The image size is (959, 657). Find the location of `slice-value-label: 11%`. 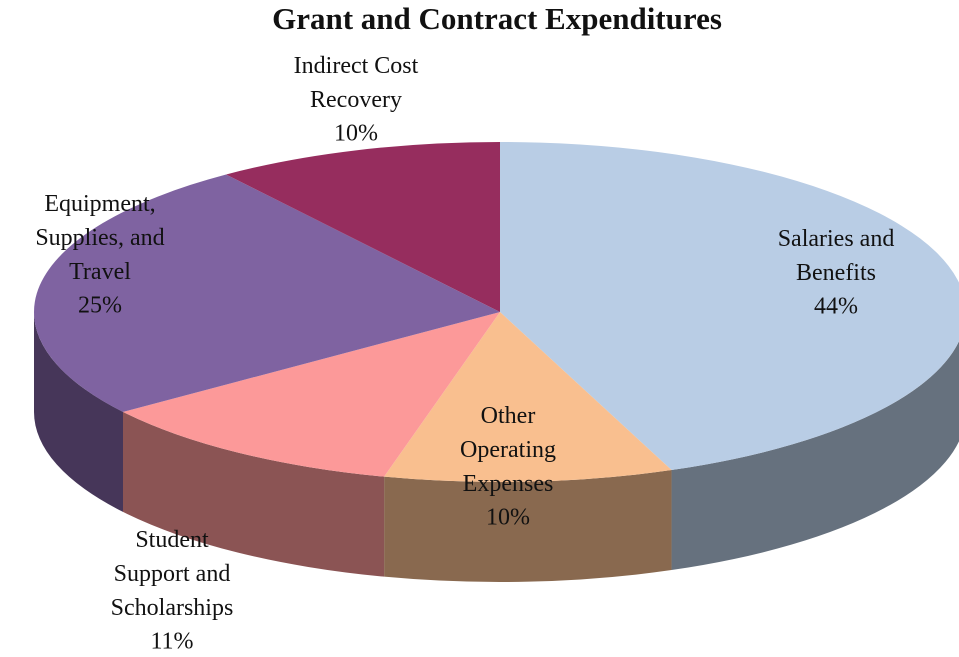

slice-value-label: 11% is located at coordinates (171, 642).